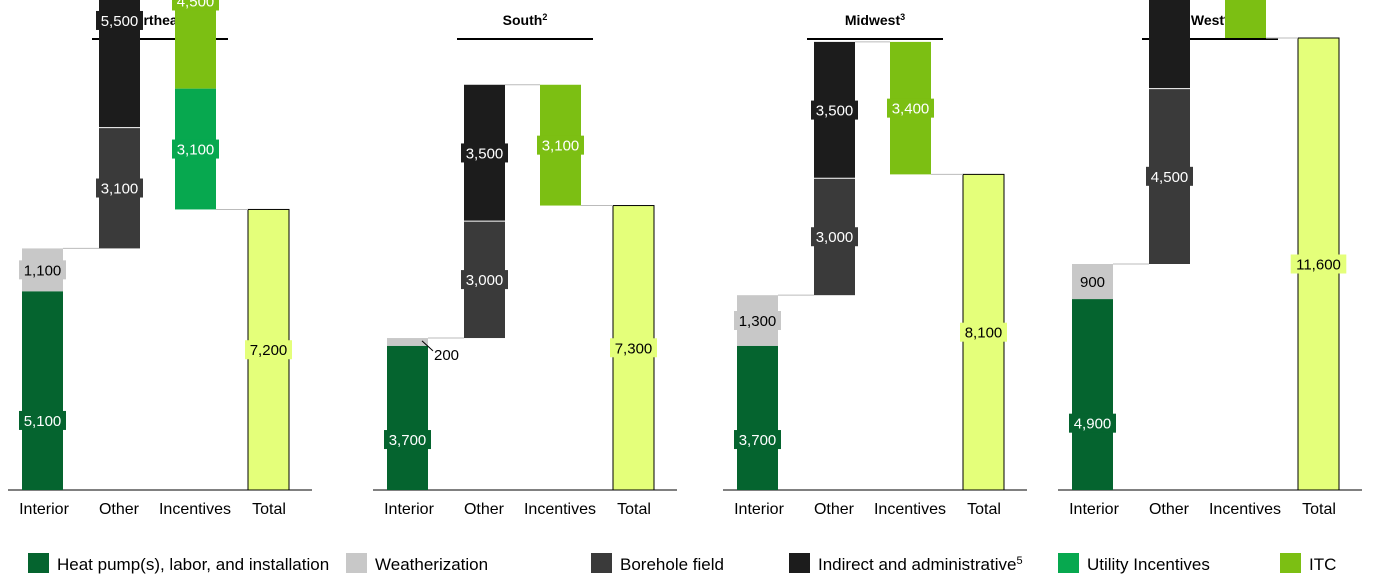 The height and width of the screenshot is (575, 1383). I want to click on panel-title-footnote: 2, so click(544, 17).